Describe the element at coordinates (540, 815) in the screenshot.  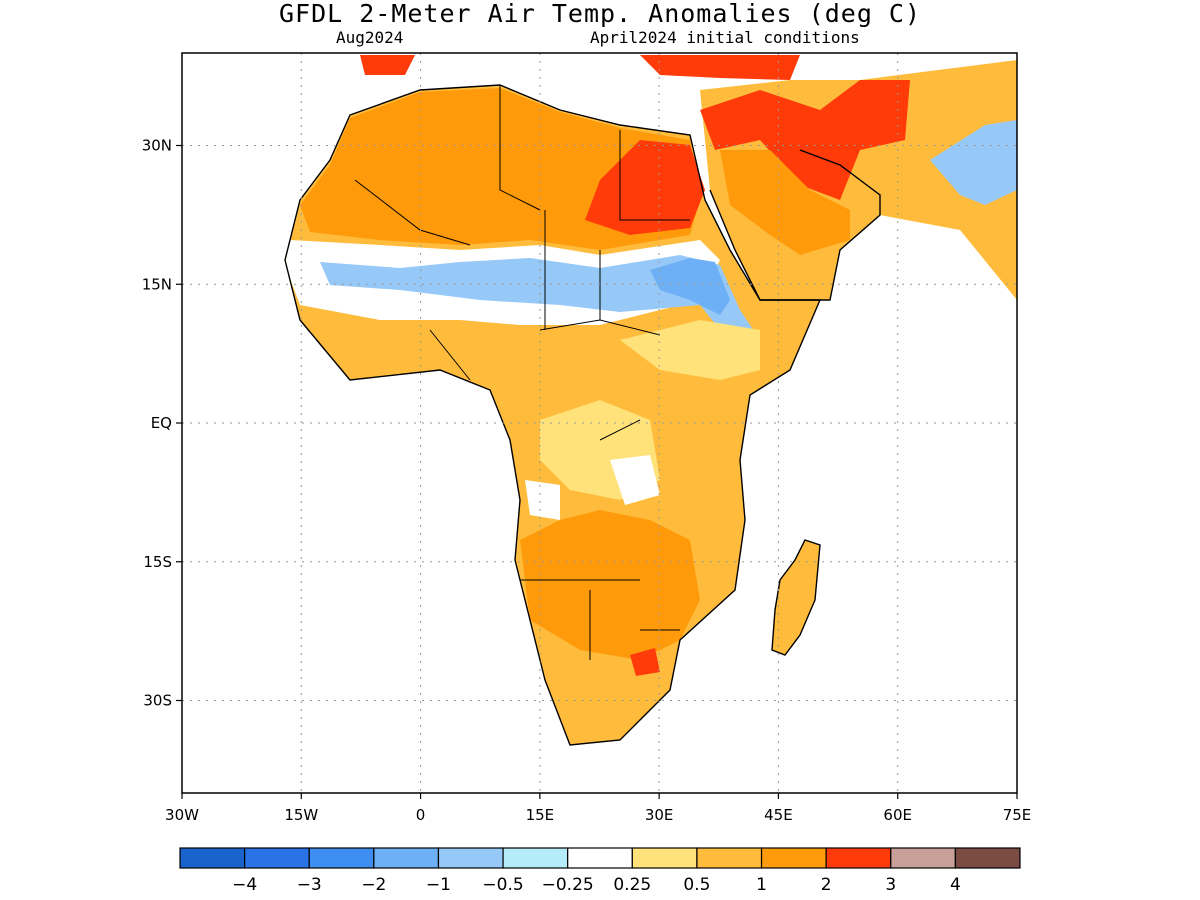
I see `x-tick-label: 15E` at that location.